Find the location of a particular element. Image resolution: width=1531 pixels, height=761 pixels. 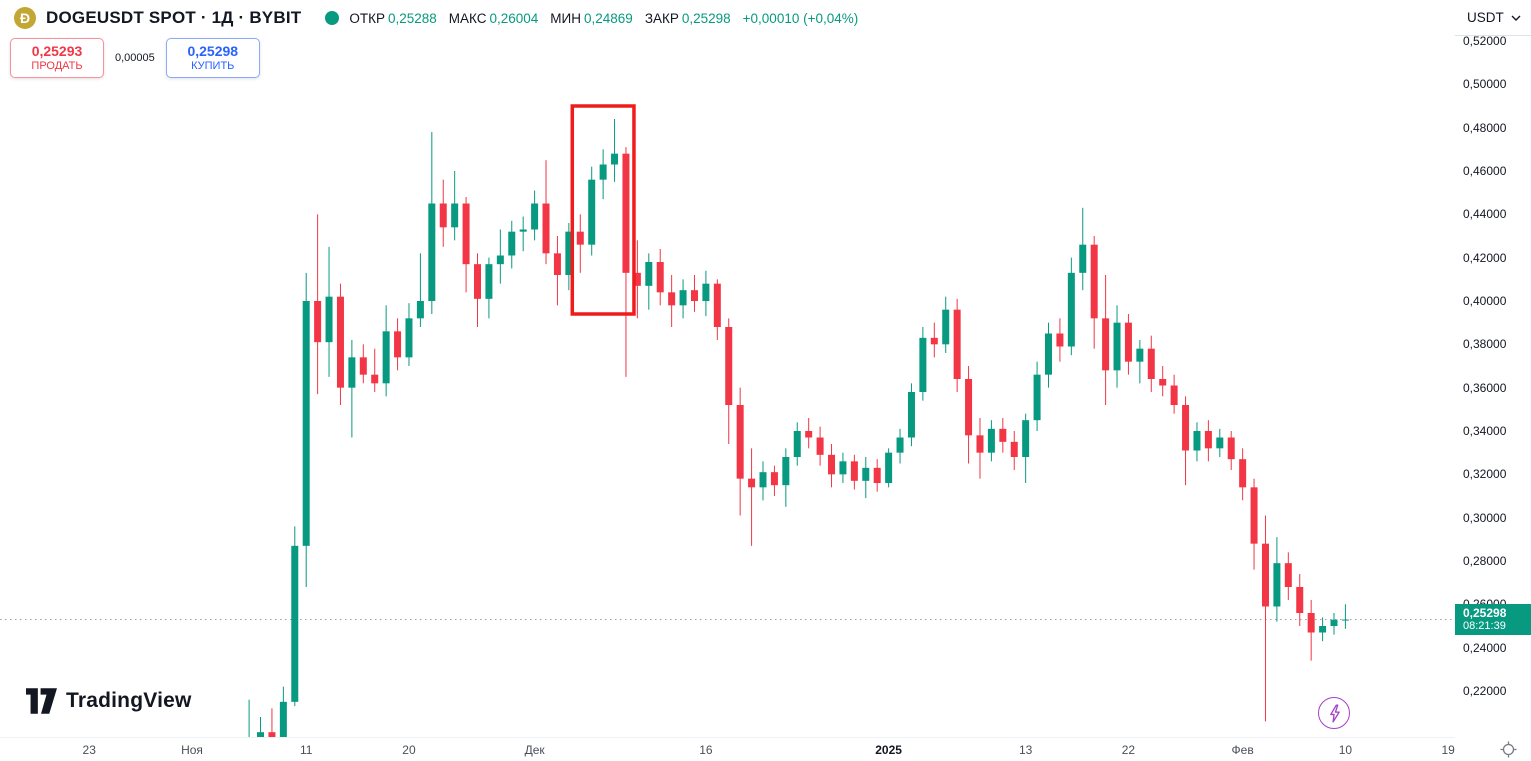

price-tick-label: 0,34000 is located at coordinates (1485, 431).